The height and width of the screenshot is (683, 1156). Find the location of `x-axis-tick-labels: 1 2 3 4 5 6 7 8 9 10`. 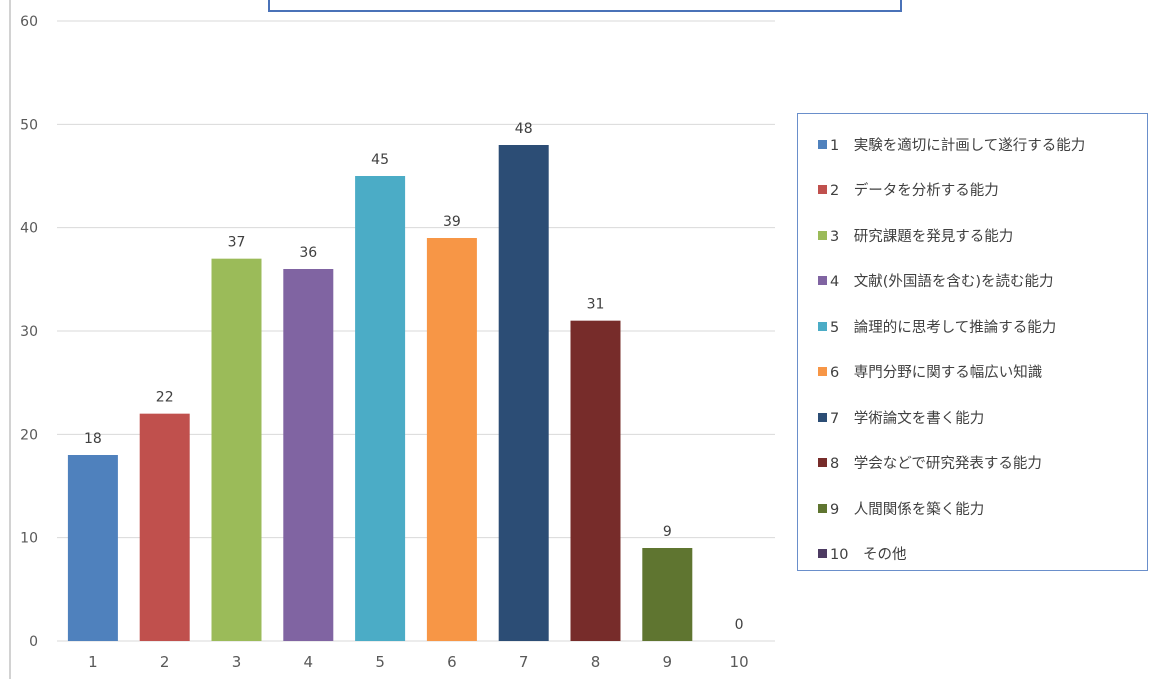

x-axis-tick-labels: 1 2 3 4 5 6 7 8 9 10 is located at coordinates (418, 662).